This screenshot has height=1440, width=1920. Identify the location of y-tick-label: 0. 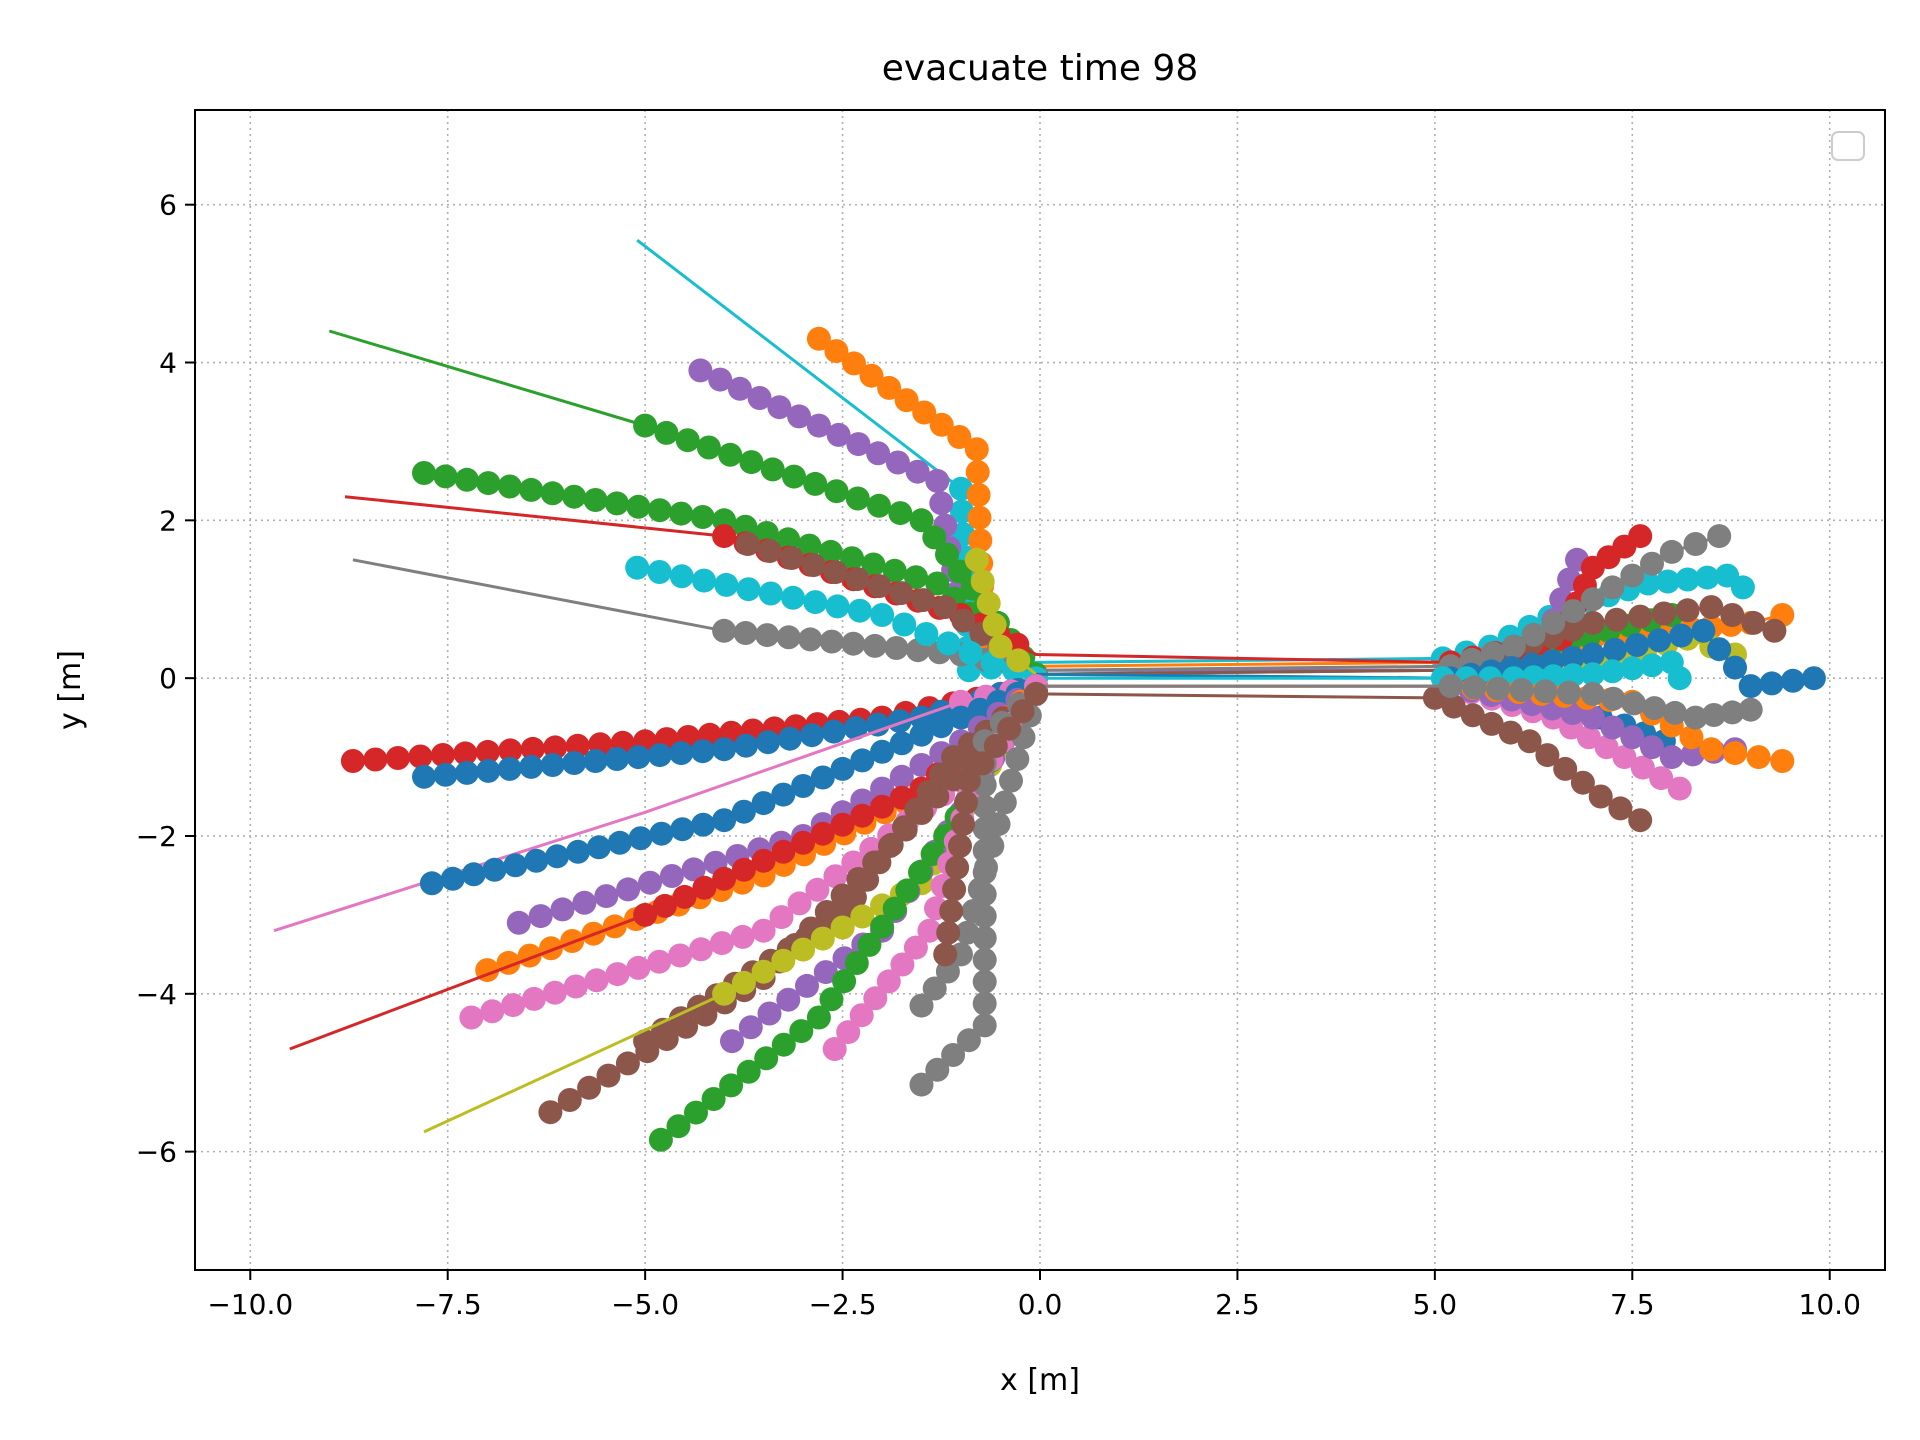
(168, 678).